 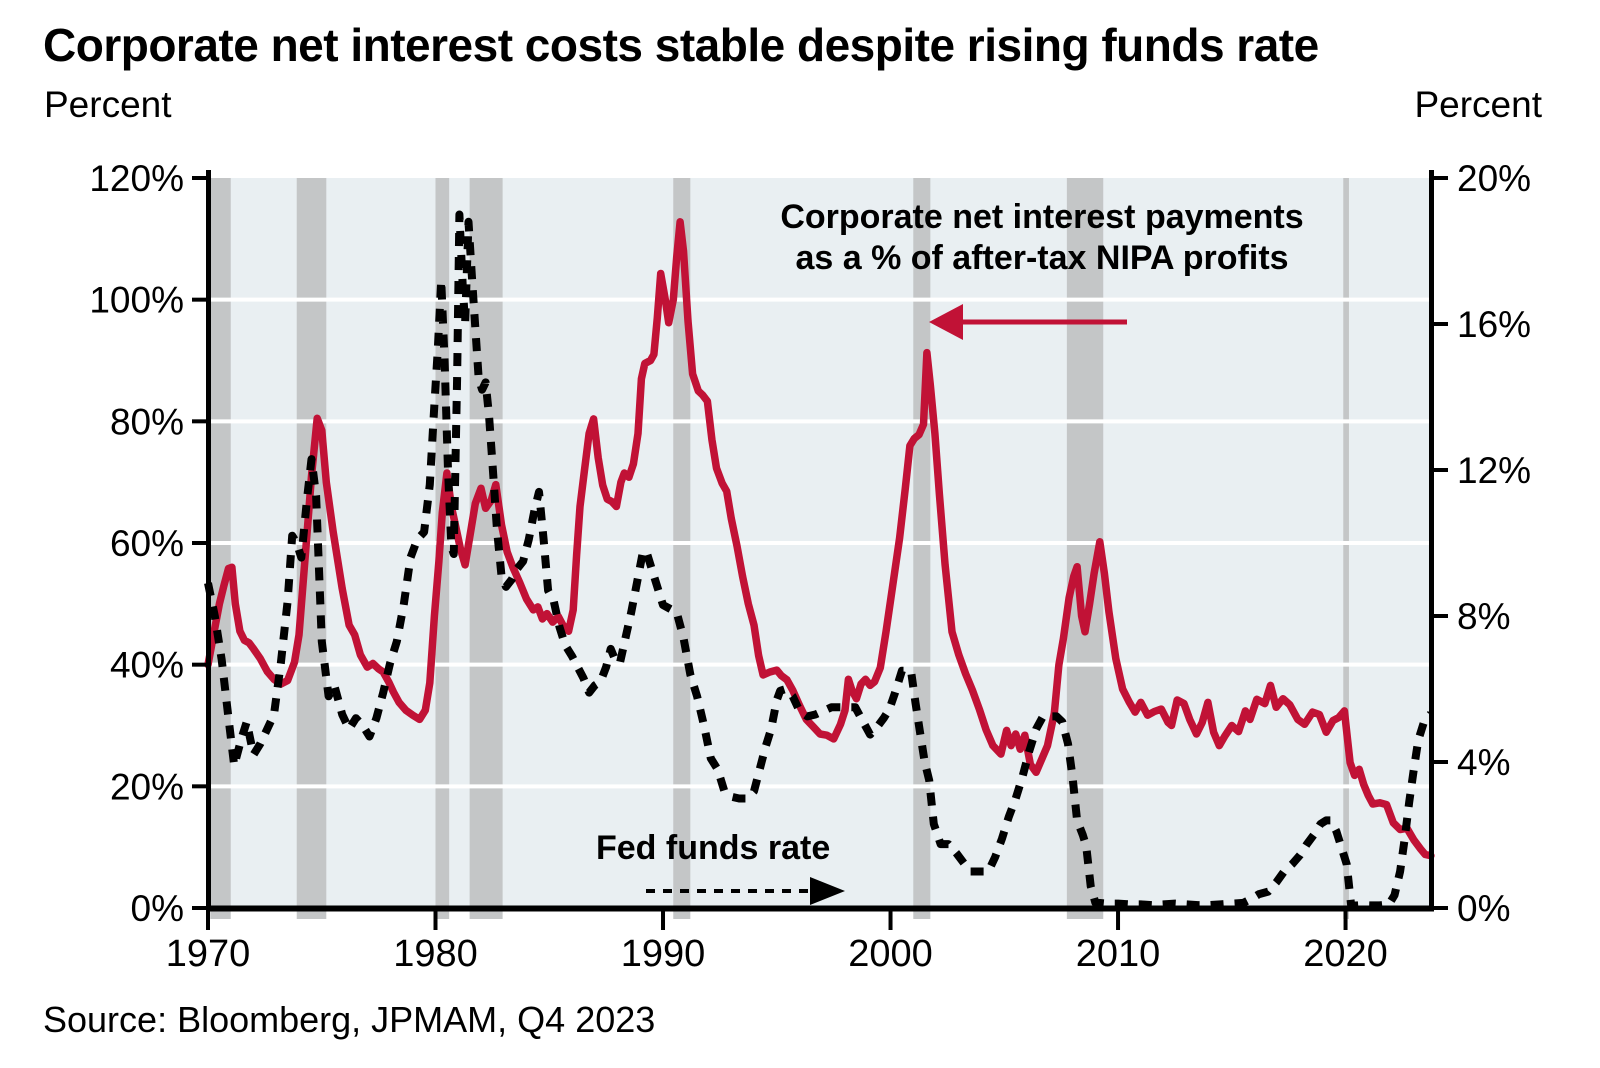 I want to click on x-axis-tick-label: 2020, so click(x=1345, y=954).